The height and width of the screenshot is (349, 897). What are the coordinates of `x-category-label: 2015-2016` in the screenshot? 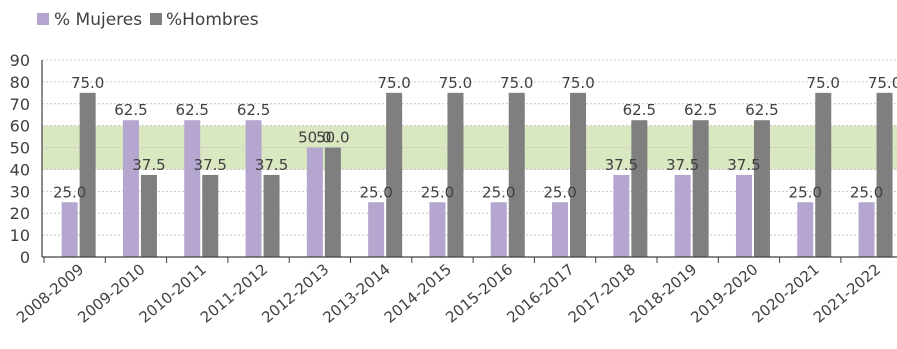 It's located at (479, 293).